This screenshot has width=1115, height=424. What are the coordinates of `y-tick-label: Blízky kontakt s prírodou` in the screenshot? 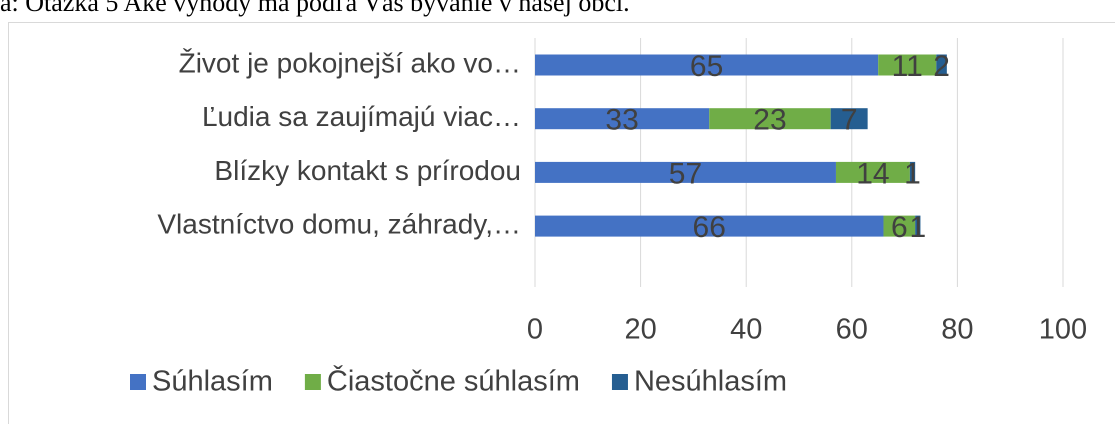 It's located at (367, 170).